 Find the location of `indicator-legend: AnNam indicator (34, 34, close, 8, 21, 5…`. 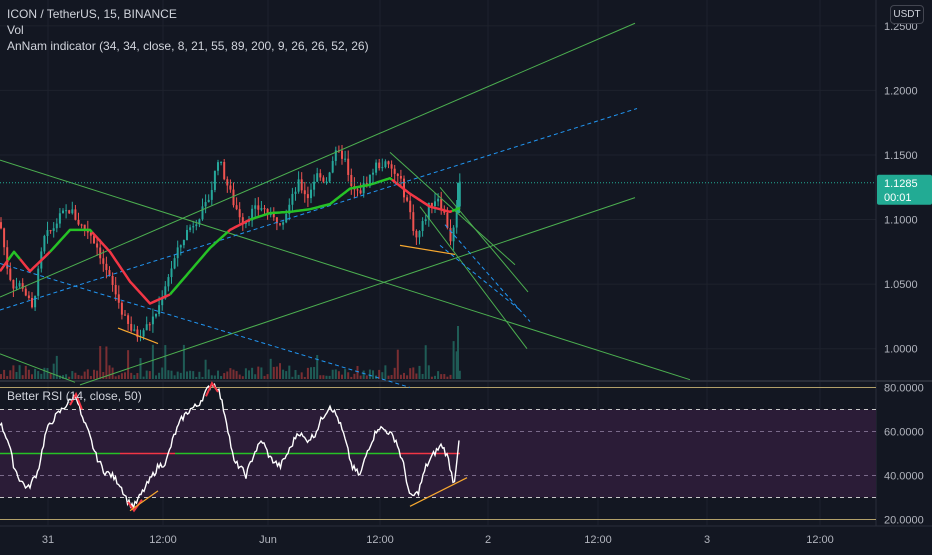

indicator-legend: AnNam indicator (34, 34, close, 8, 21, 5… is located at coordinates (188, 46).